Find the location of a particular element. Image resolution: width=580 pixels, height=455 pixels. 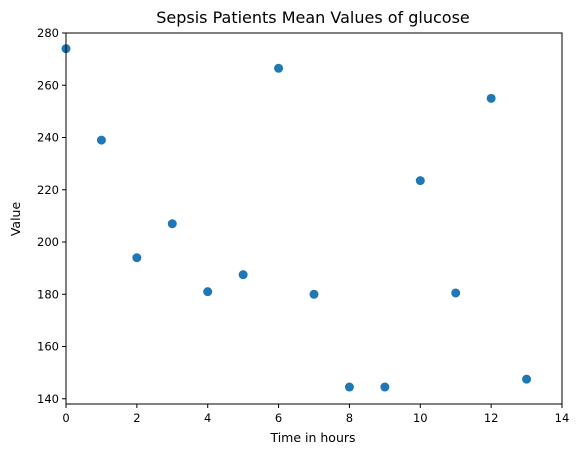

x-axis-ticks: 0 2 4 6 8 10 12 14 is located at coordinates (315, 414).